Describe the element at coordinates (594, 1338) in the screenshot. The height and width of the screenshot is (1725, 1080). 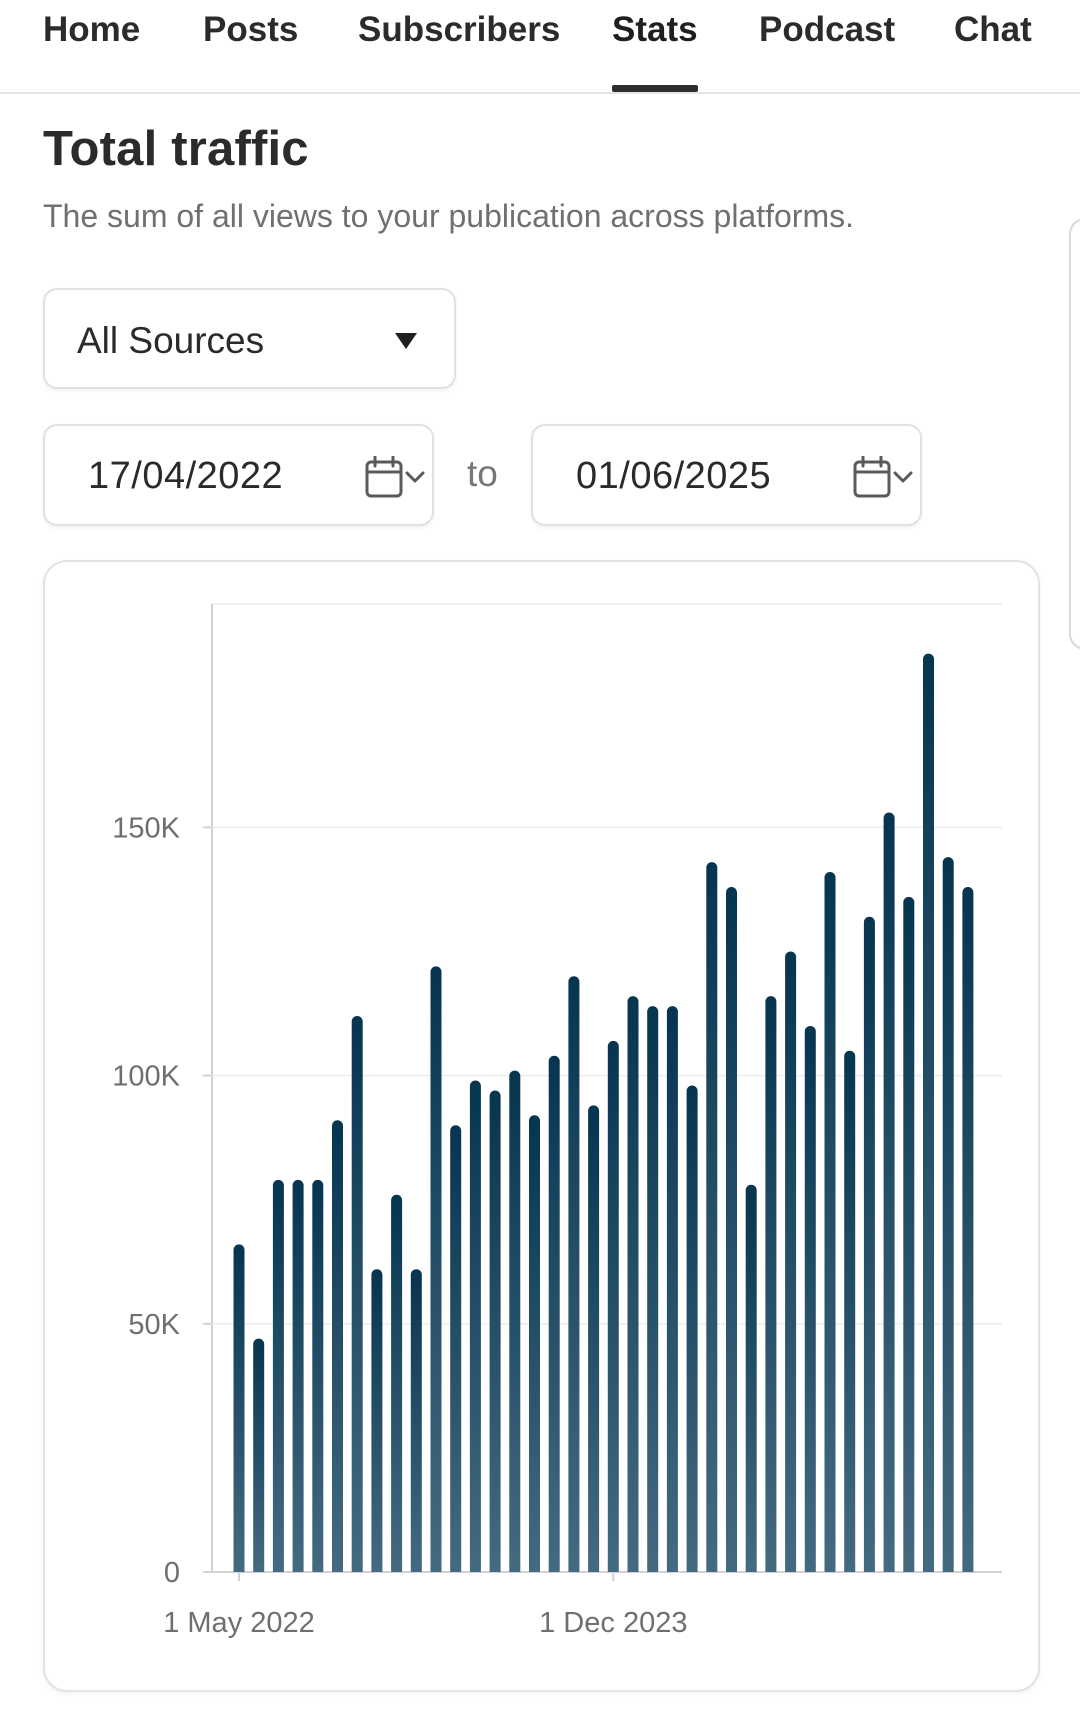
I see `chart-bar: Nov 2023: 94000` at that location.